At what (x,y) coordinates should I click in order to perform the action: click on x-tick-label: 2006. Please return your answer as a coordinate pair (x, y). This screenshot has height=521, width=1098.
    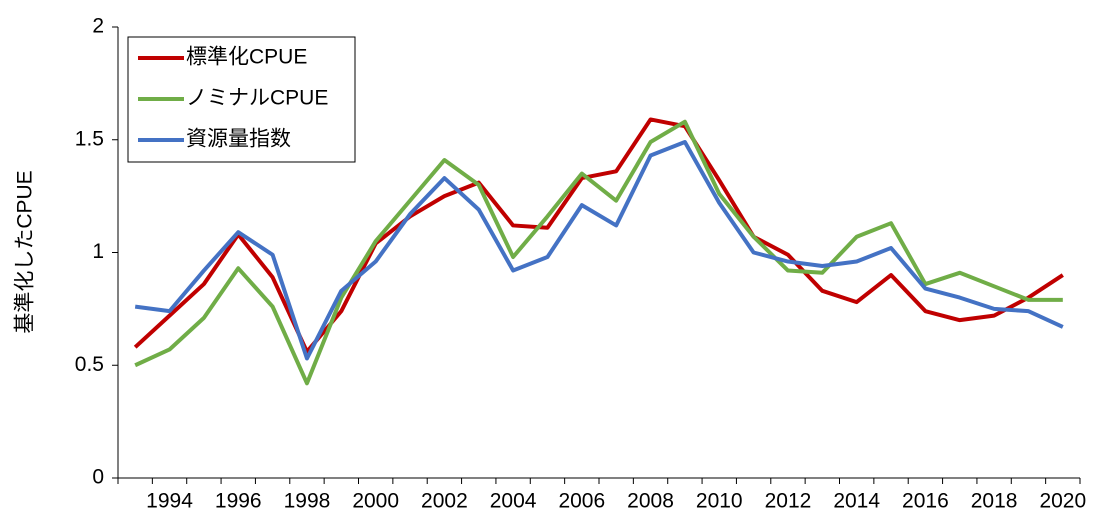
    Looking at the image, I should click on (581, 501).